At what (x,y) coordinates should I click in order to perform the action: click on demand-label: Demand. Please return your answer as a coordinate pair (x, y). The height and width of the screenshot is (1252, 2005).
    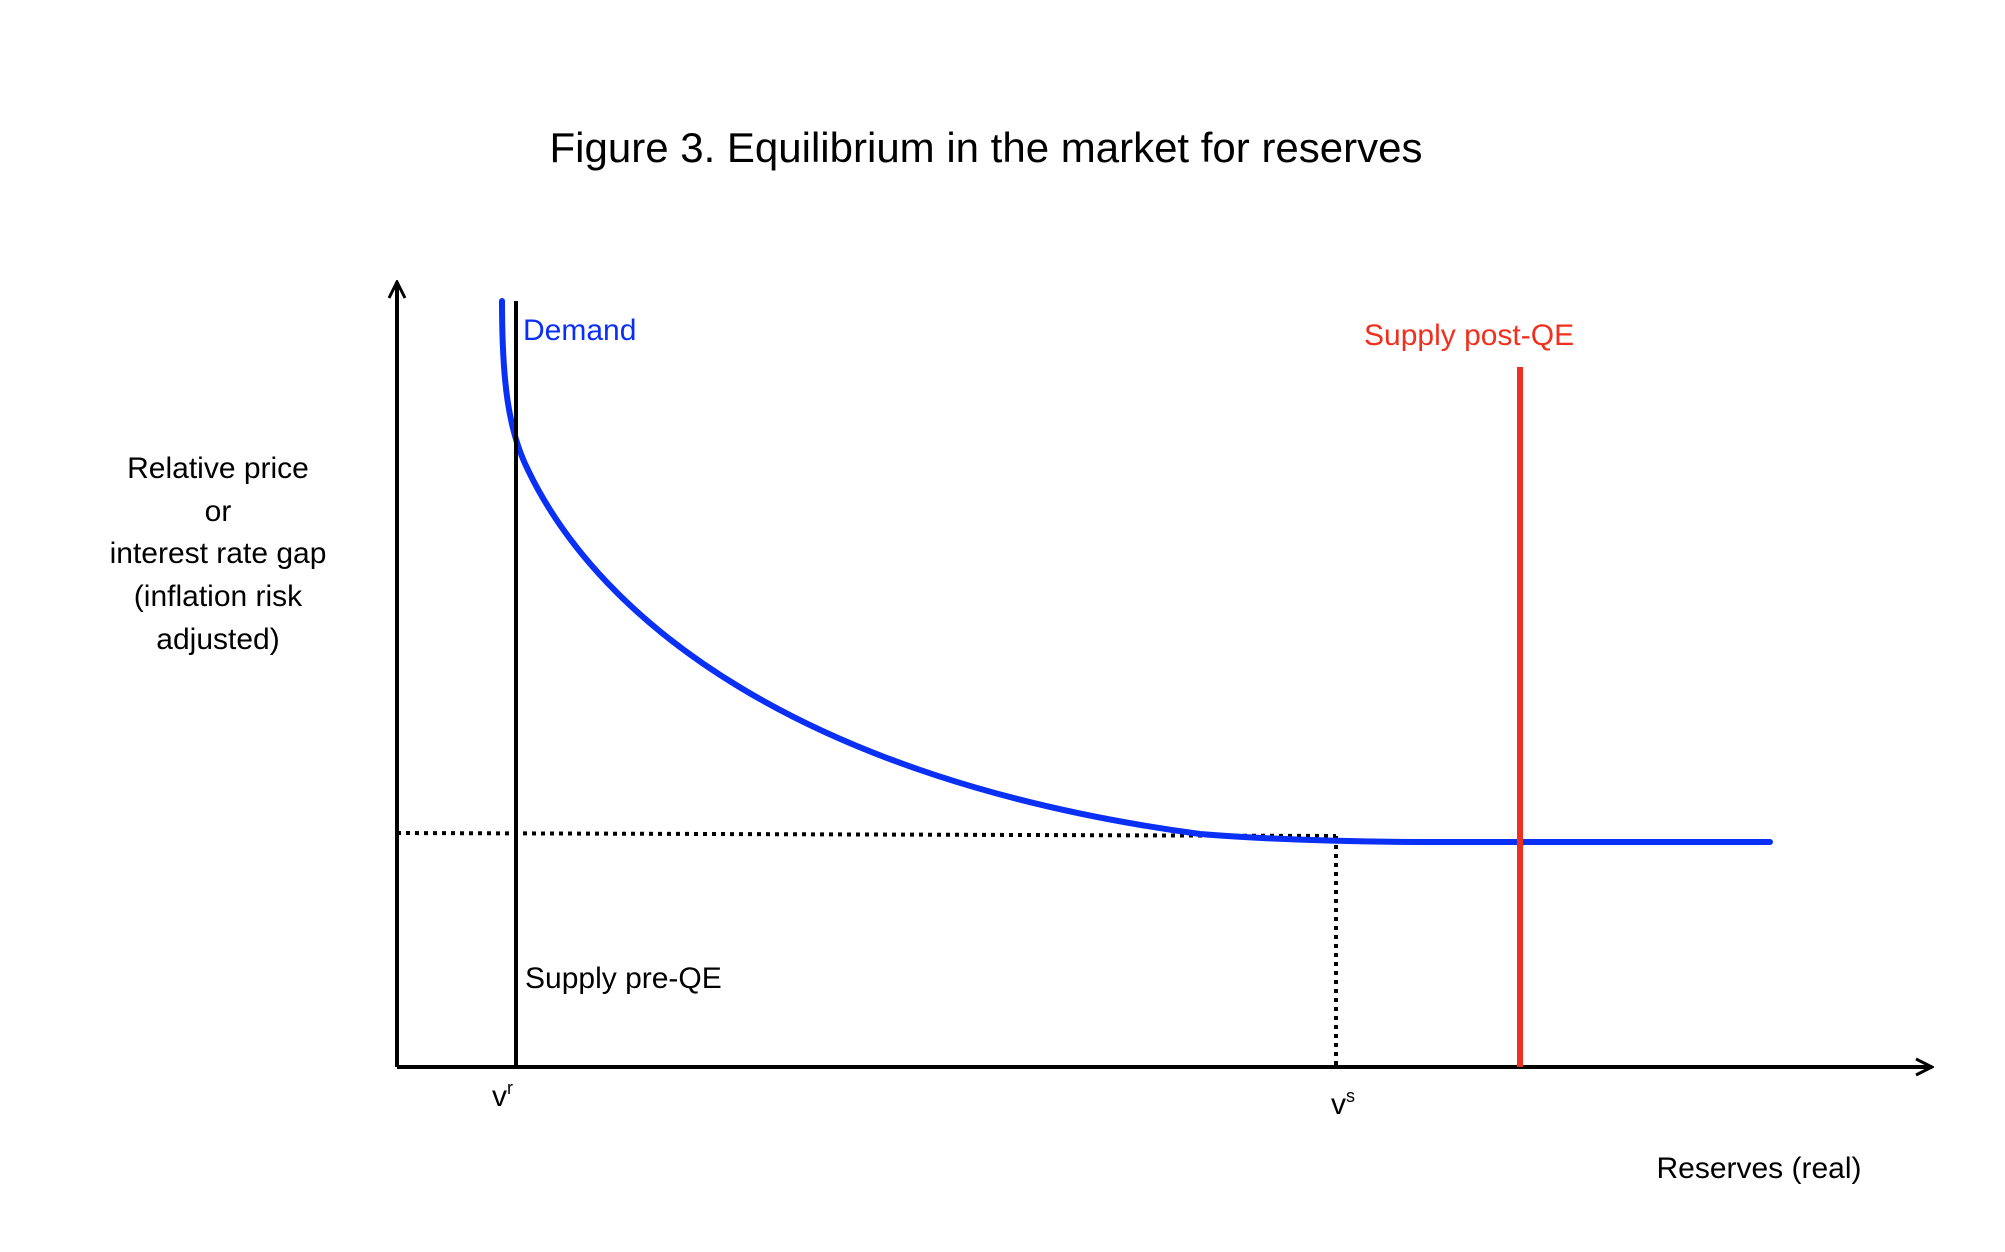
    Looking at the image, I should click on (579, 330).